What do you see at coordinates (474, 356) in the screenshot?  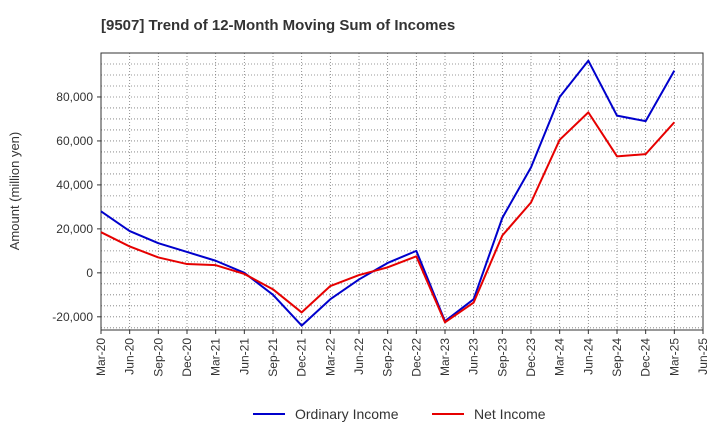 I see `x-tick-label: Jun-23` at bounding box center [474, 356].